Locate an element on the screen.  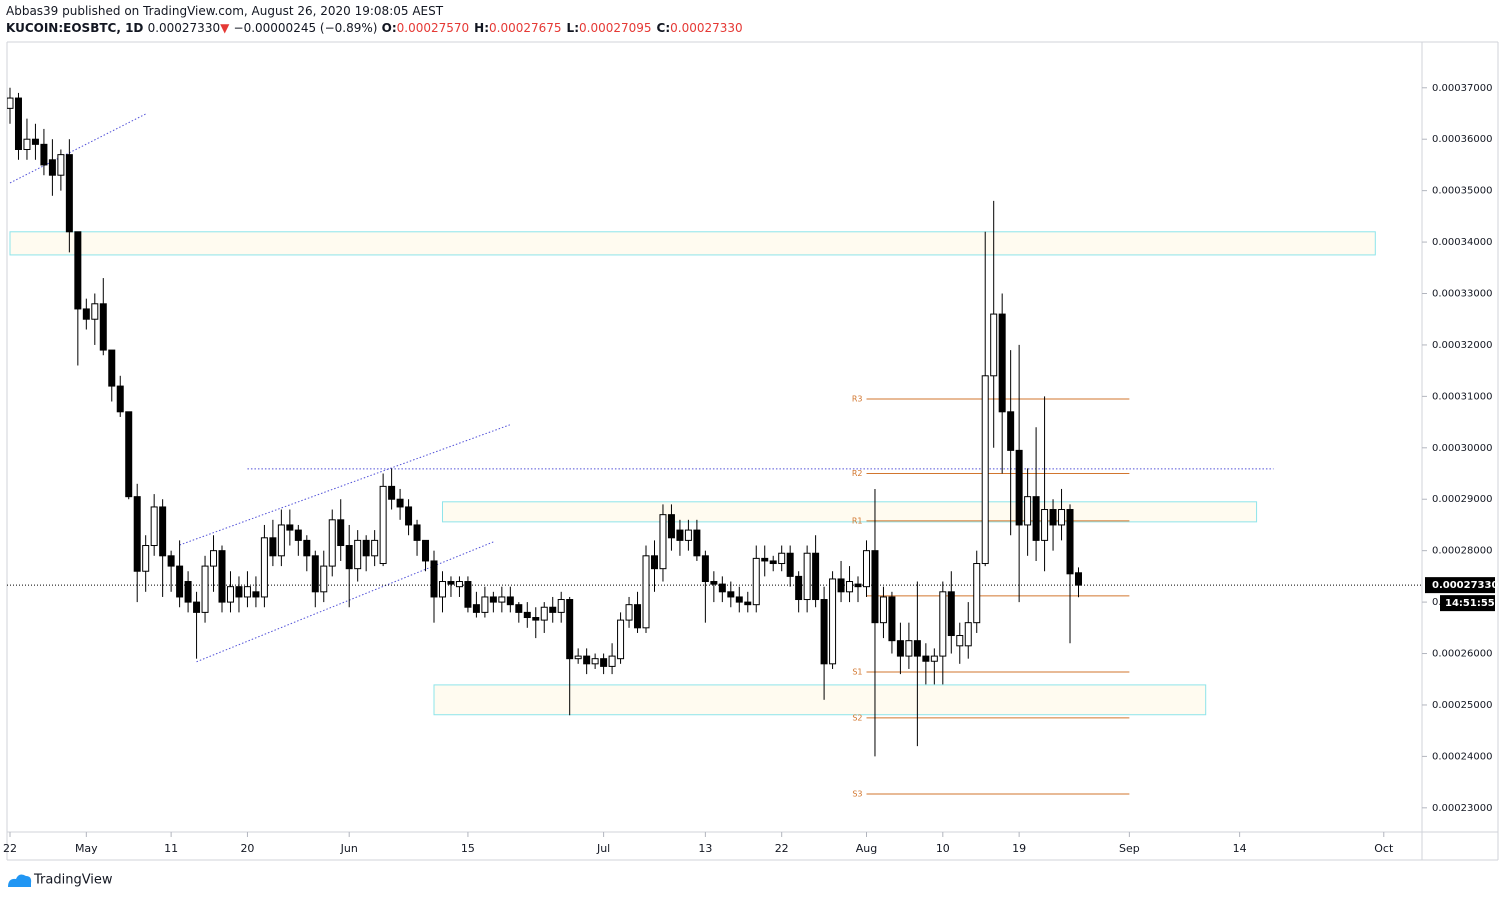
y-tick-label: 0.00023000 is located at coordinates (1462, 808).